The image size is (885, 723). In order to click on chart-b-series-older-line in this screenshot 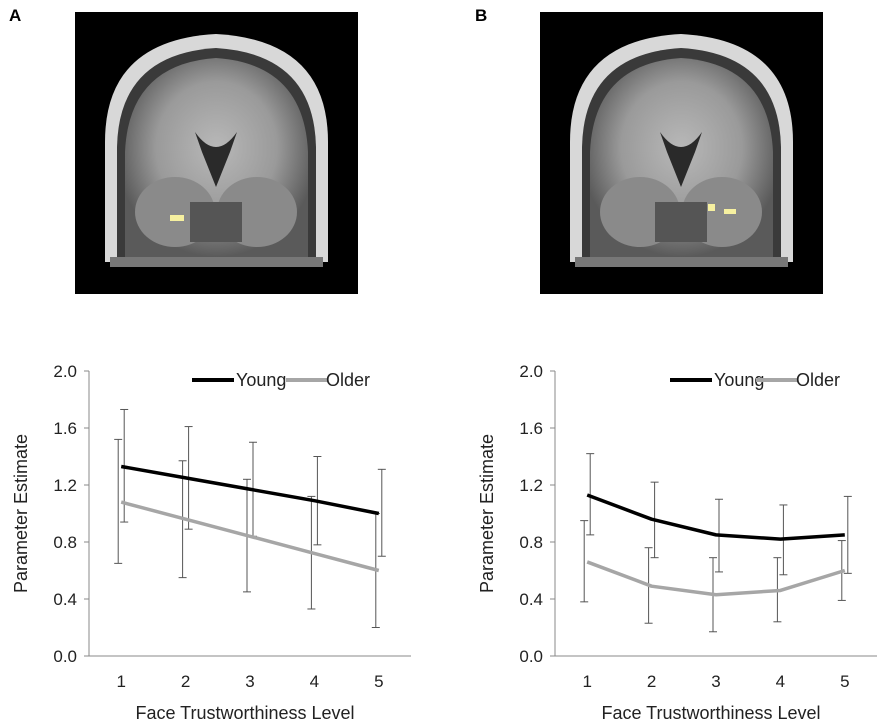, I will do `click(716, 578)`.